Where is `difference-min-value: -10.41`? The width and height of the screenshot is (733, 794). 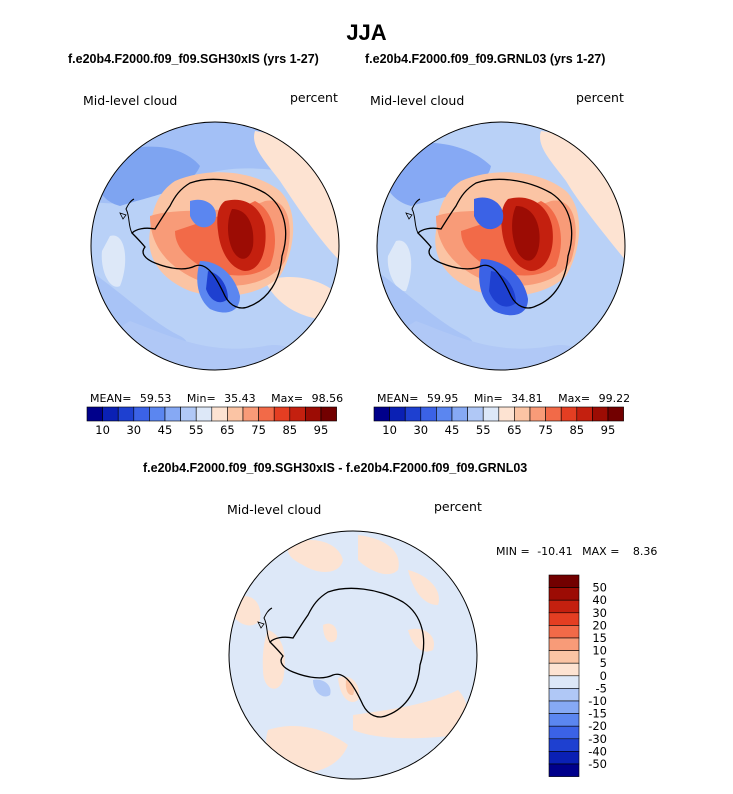
difference-min-value: -10.41 is located at coordinates (555, 551).